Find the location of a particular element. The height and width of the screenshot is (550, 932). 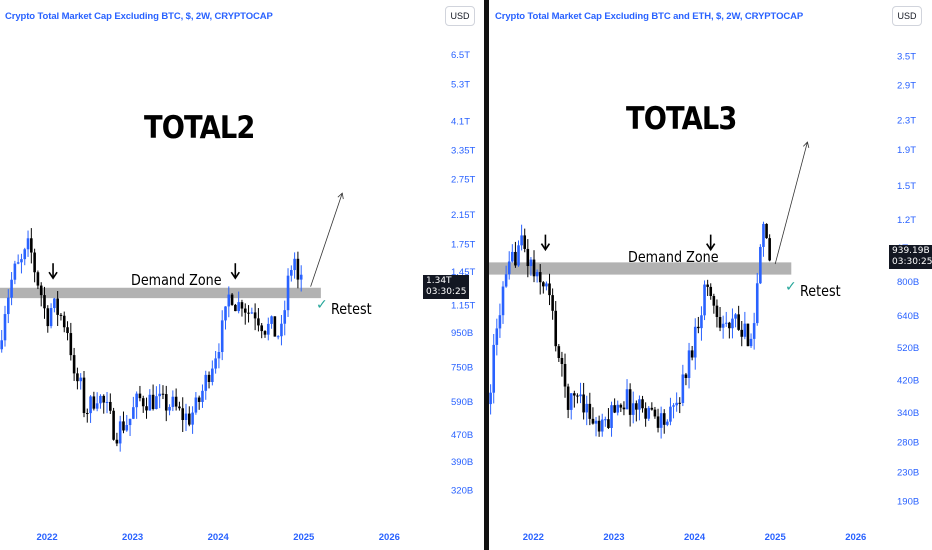

y-tick-label: 2.15T is located at coordinates (463, 215).